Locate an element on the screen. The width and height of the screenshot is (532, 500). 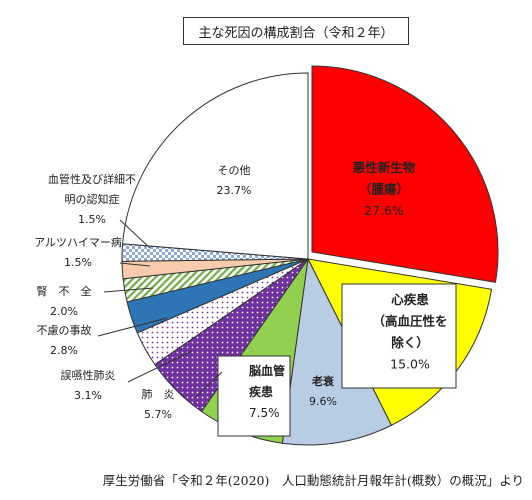
slice-value-7: 2.8% is located at coordinates (64, 350).